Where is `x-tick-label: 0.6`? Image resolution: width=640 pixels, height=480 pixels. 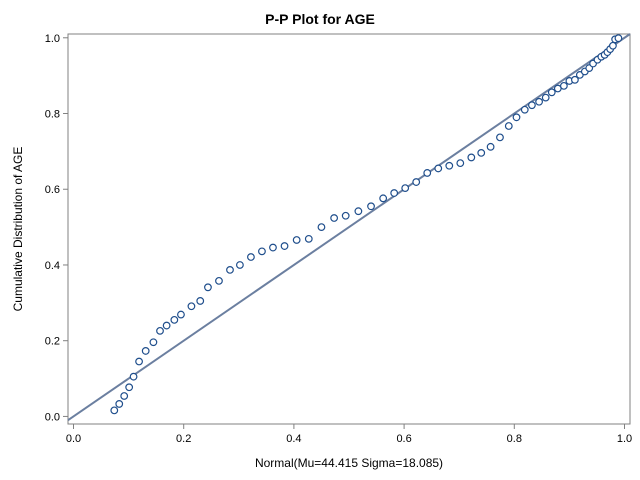
x-tick-label: 0.6 is located at coordinates (403, 439).